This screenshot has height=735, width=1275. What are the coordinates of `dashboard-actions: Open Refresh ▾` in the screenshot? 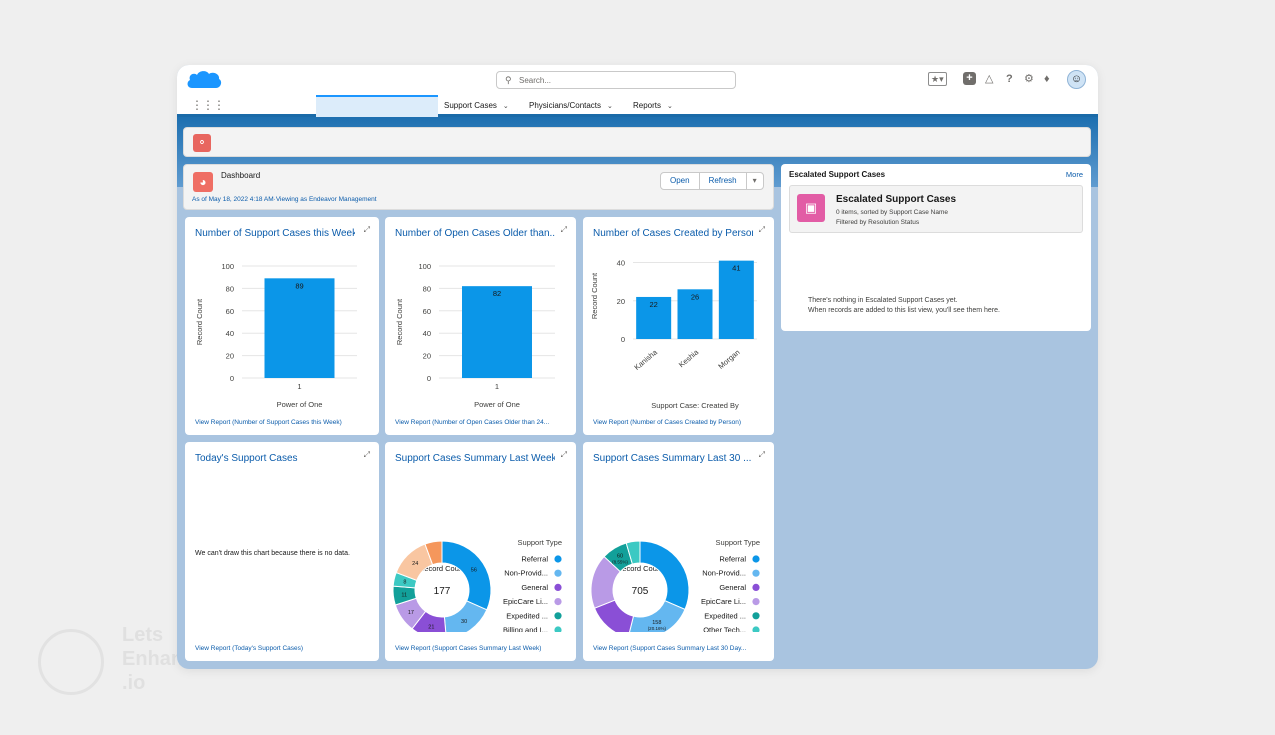 It's located at (712, 181).